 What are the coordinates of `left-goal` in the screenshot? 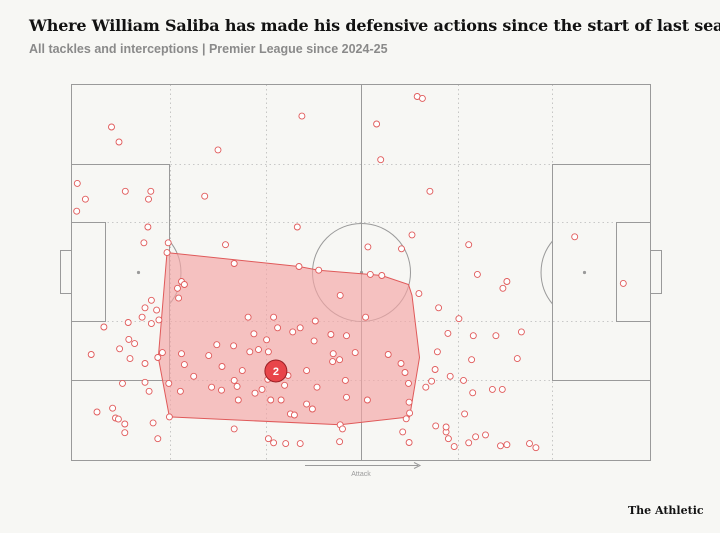 It's located at (66, 272).